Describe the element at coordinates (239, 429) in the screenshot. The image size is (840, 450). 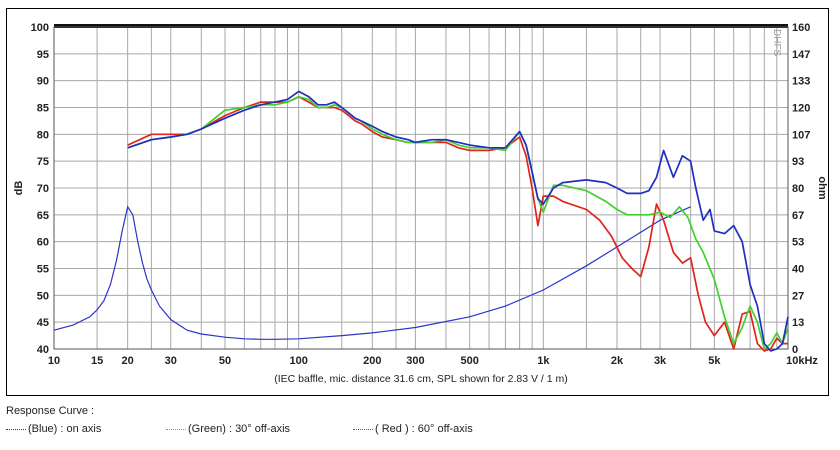
I see `legend-label-green: (Green) : 30° off-axis` at that location.